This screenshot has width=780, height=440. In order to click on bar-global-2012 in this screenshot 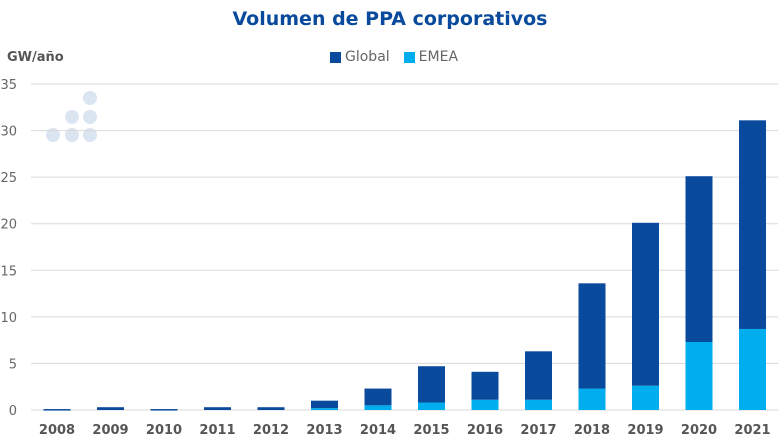, I will do `click(271, 408)`.